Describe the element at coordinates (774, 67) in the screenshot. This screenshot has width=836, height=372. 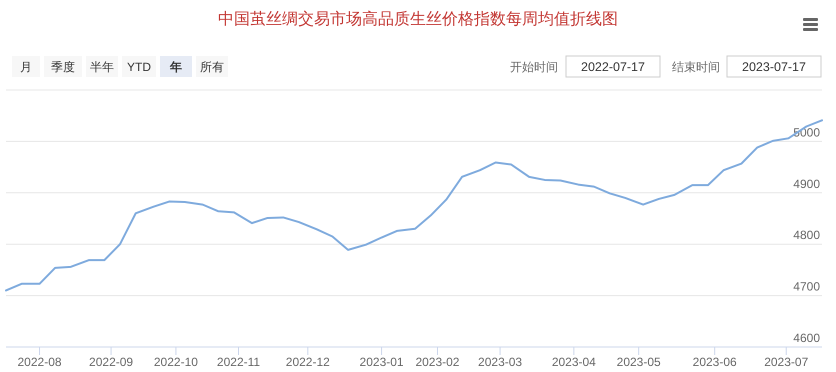
I see `text: 2023-07-17` at that location.